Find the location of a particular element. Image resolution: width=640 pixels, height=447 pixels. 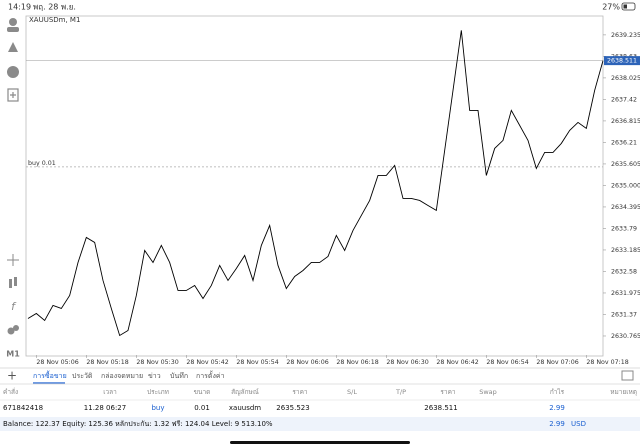

chat-icon is located at coordinates (13, 72).